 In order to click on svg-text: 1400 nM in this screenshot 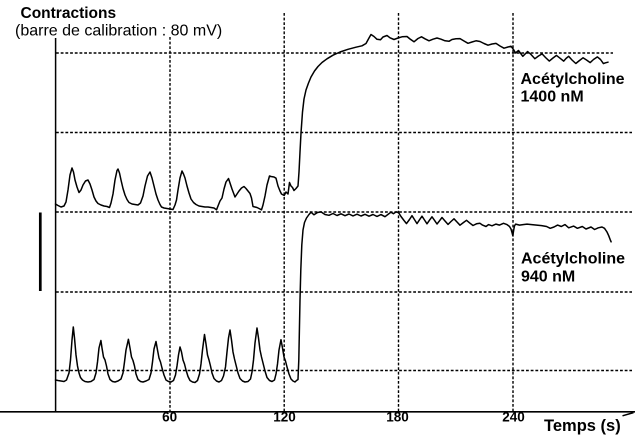, I will do `click(552, 97)`.